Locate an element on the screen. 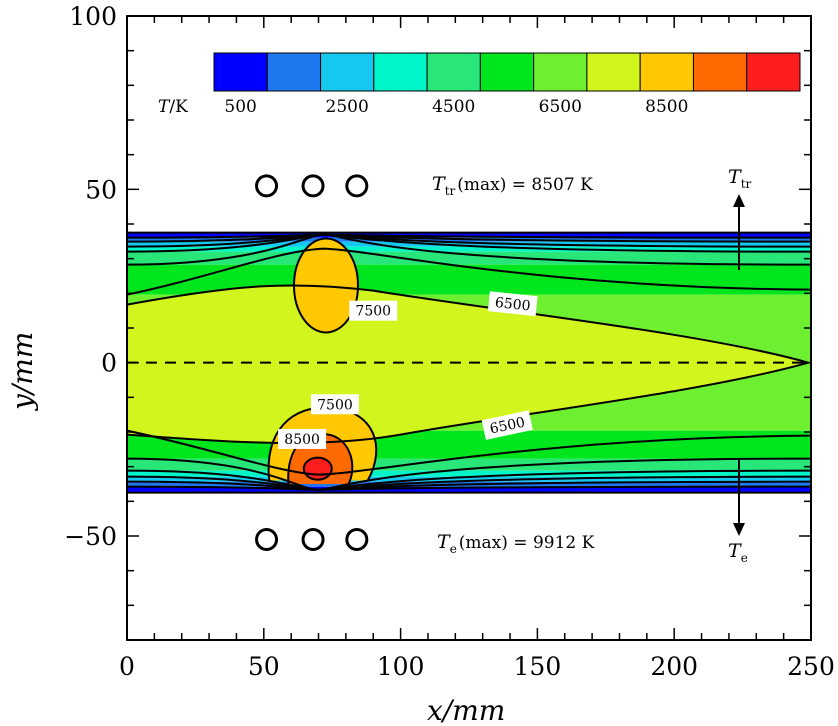  x-tick-label-5: 250 is located at coordinates (811, 666).